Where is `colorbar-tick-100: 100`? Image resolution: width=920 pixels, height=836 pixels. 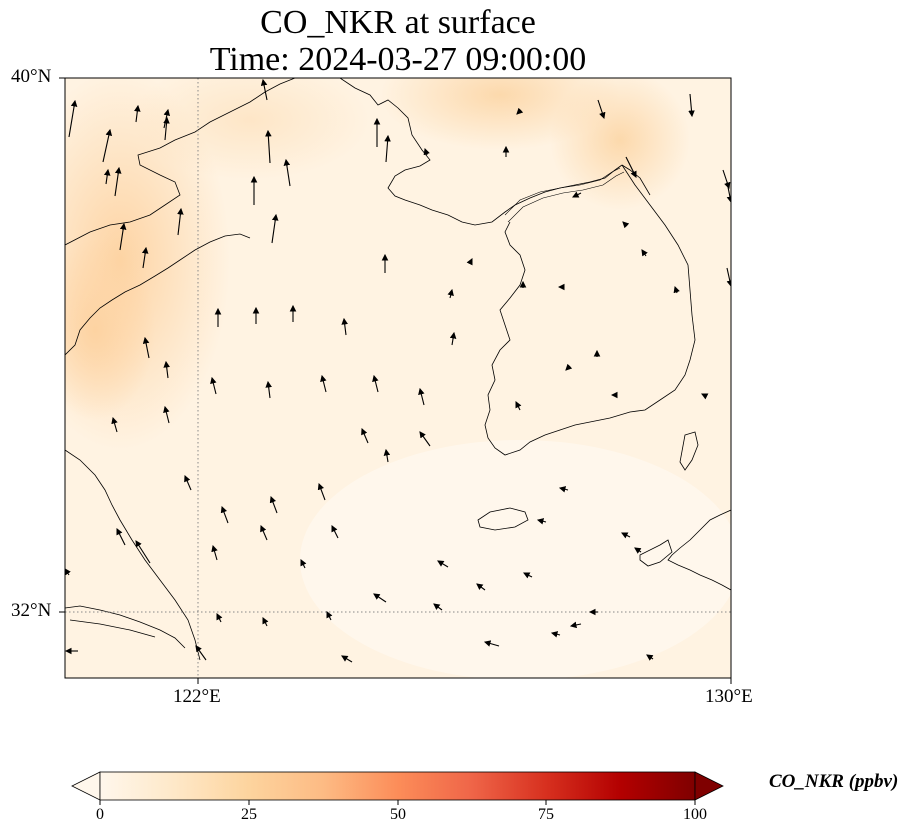 colorbar-tick-100: 100 is located at coordinates (695, 814).